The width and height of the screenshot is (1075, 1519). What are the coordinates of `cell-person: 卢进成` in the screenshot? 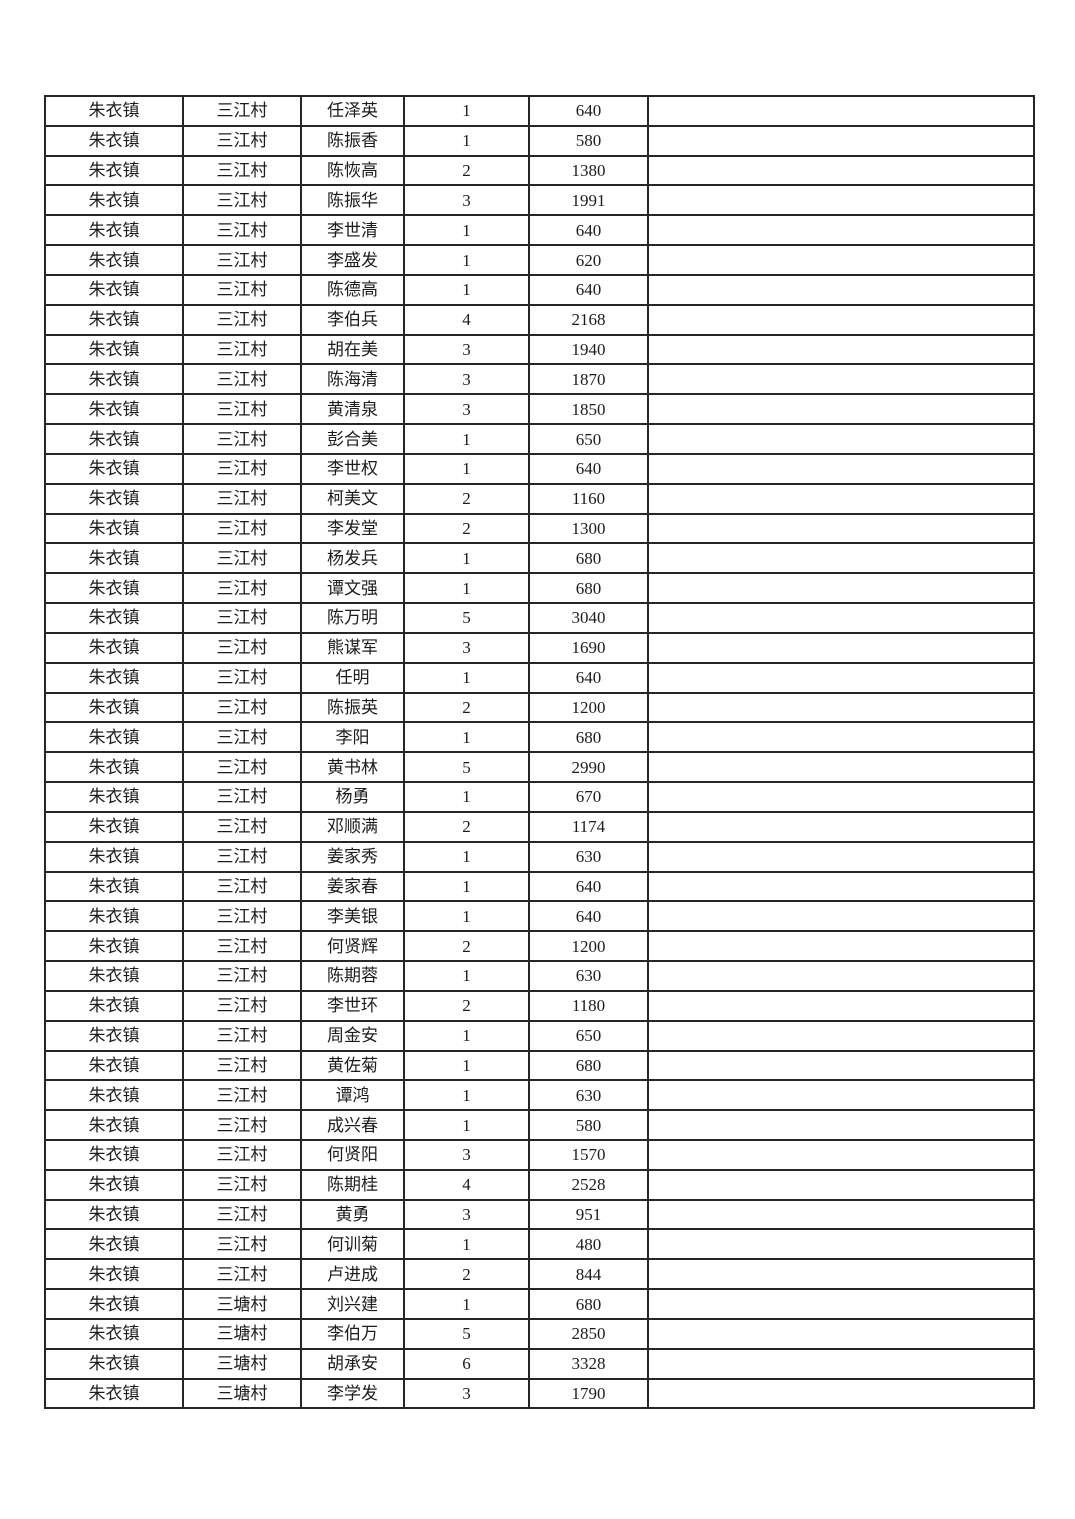 It's located at (352, 1274).